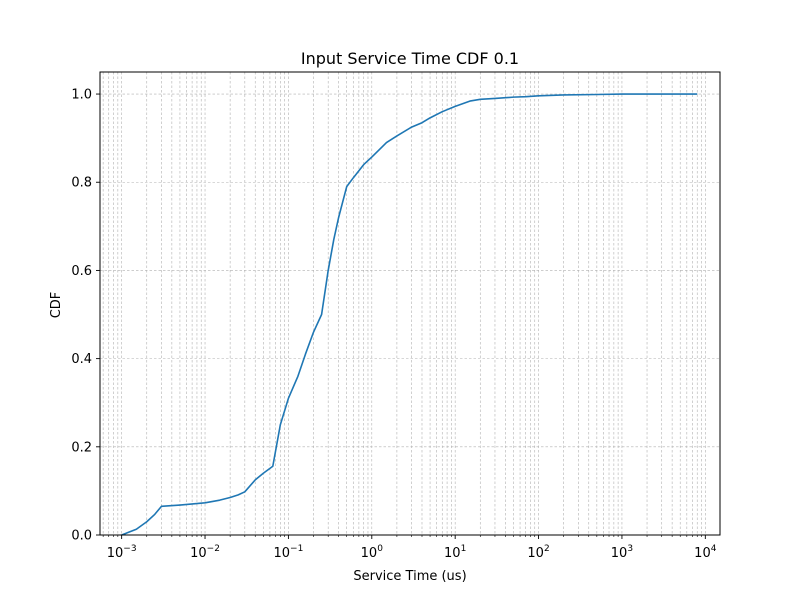 The width and height of the screenshot is (800, 600). Describe the element at coordinates (122, 552) in the screenshot. I see `x-tick-label: 10⁻³` at that location.